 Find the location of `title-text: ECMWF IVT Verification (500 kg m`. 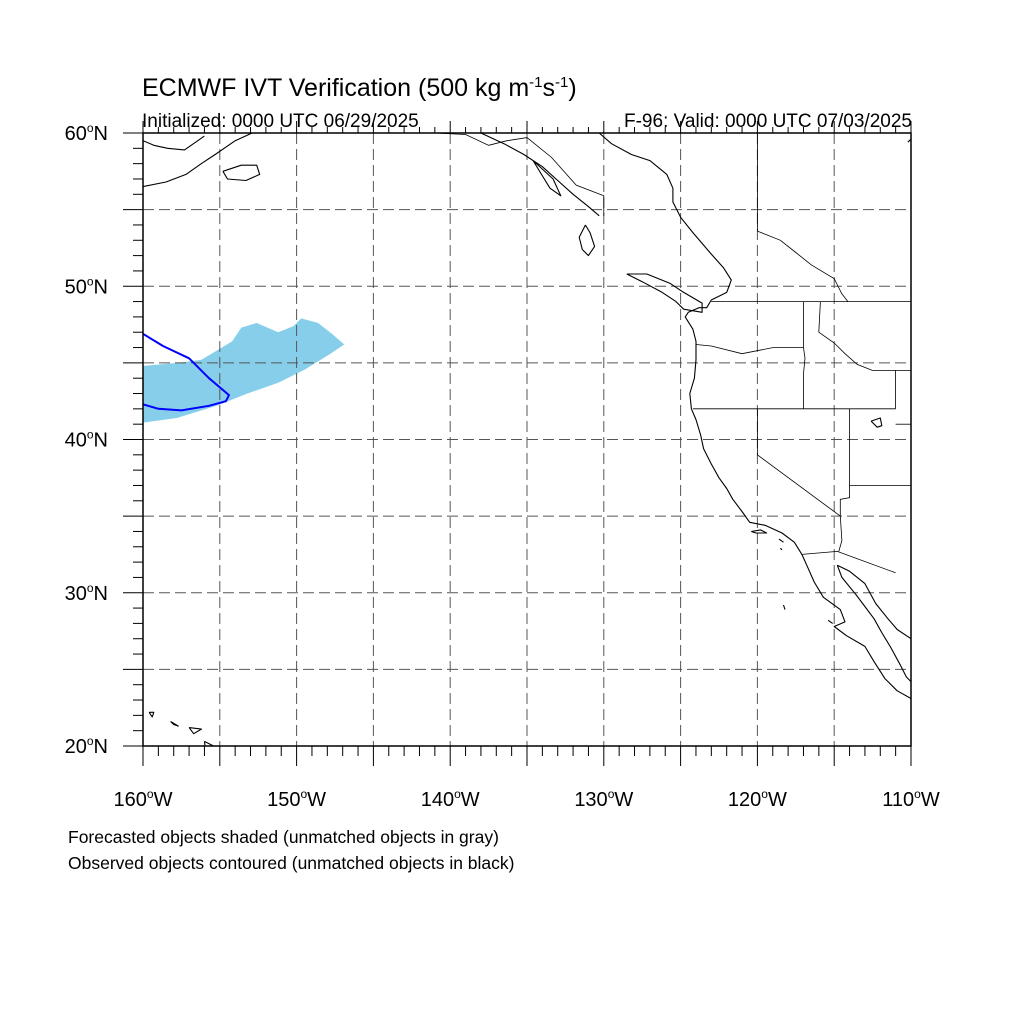

title-text: ECMWF IVT Verification (500 kg m is located at coordinates (336, 88).